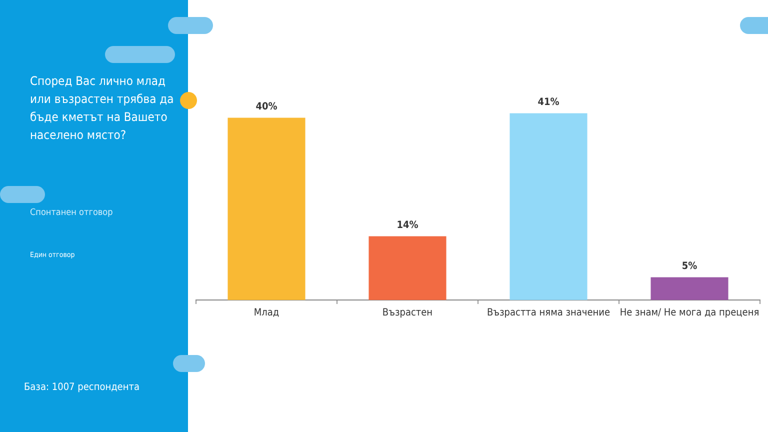 This screenshot has width=768, height=432. I want to click on x-tick-label: Млад, so click(267, 313).